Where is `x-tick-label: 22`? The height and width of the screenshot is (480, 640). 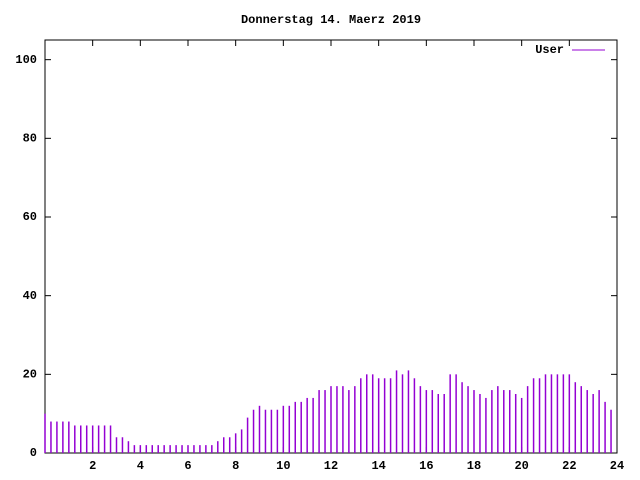 x-tick-label: 22 is located at coordinates (569, 466).